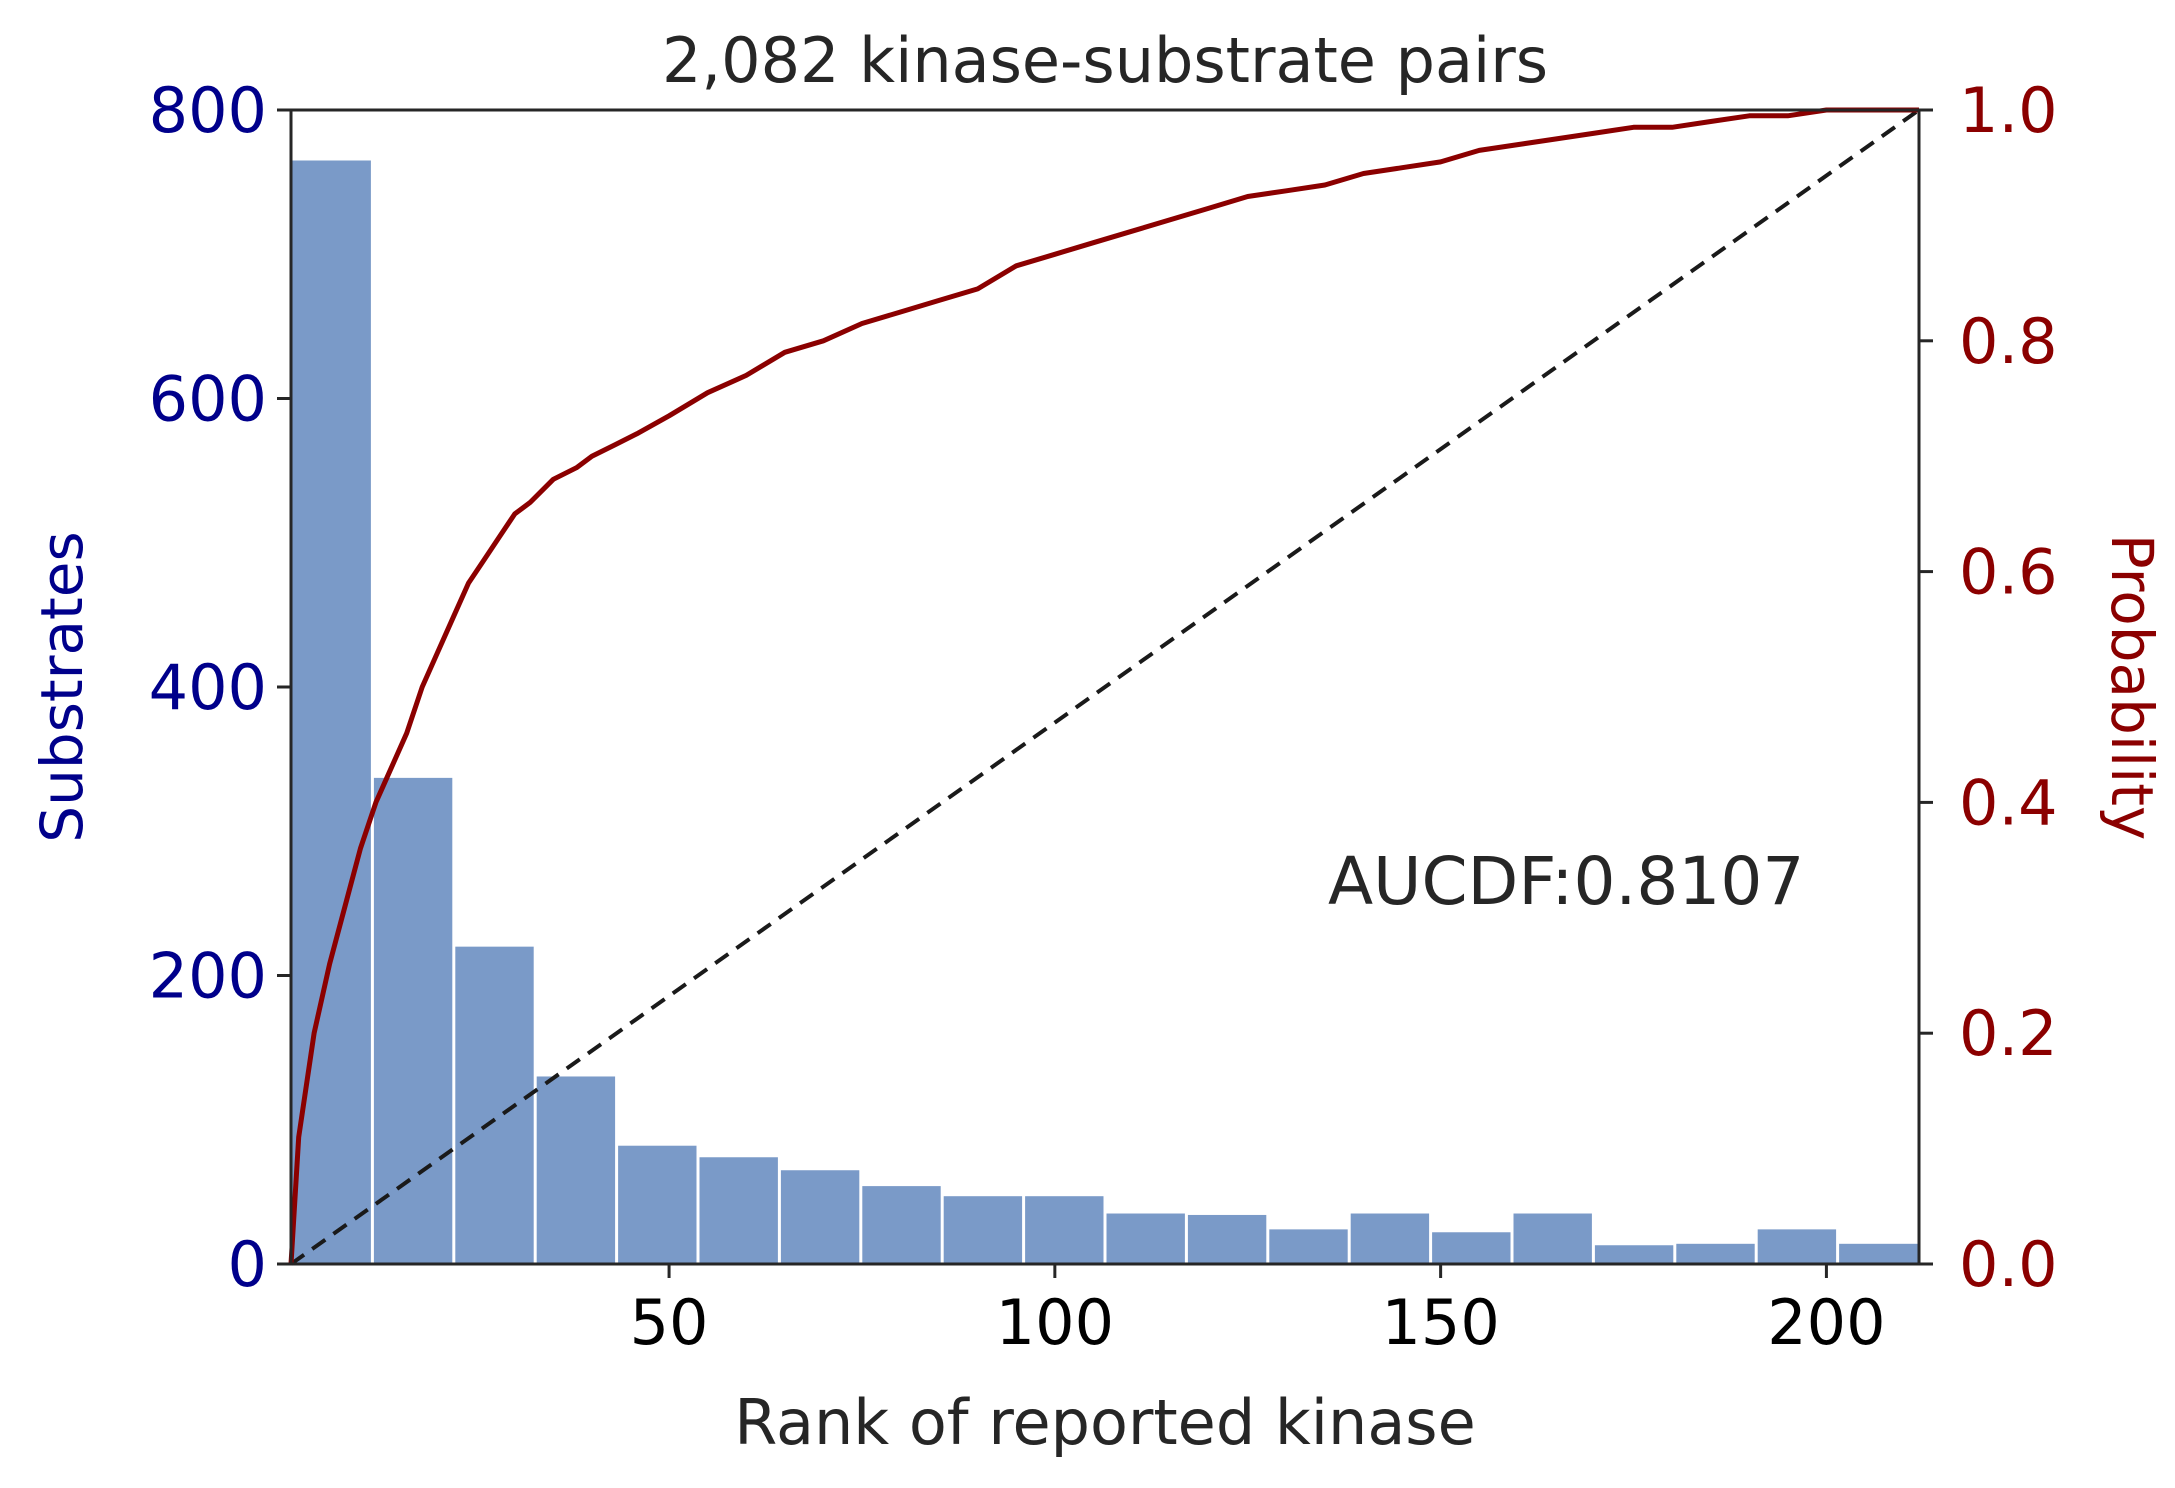 This screenshot has height=1488, width=2175. What do you see at coordinates (2008, 572) in the screenshot?
I see `y2-tick-label: 0.6` at bounding box center [2008, 572].